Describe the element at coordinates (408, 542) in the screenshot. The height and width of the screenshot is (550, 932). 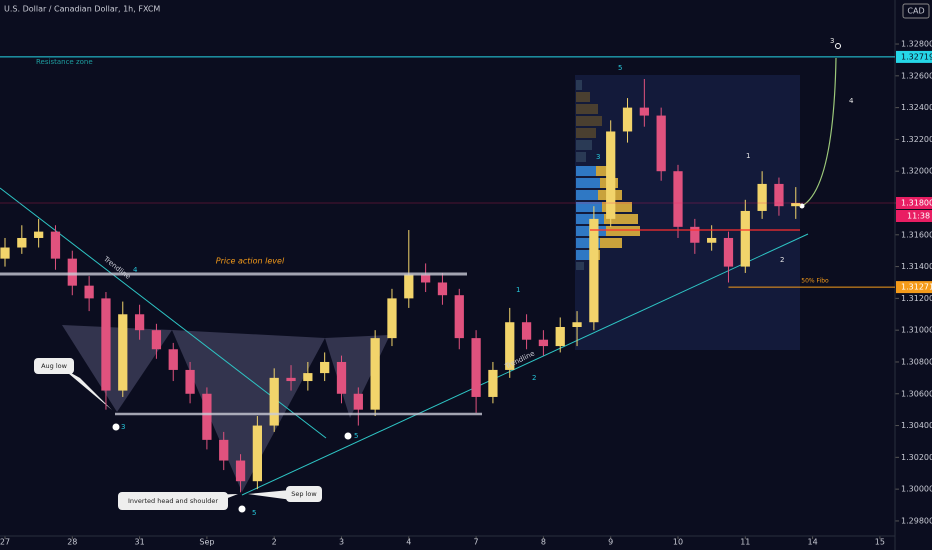
I see `x-tick-label: 4` at that location.